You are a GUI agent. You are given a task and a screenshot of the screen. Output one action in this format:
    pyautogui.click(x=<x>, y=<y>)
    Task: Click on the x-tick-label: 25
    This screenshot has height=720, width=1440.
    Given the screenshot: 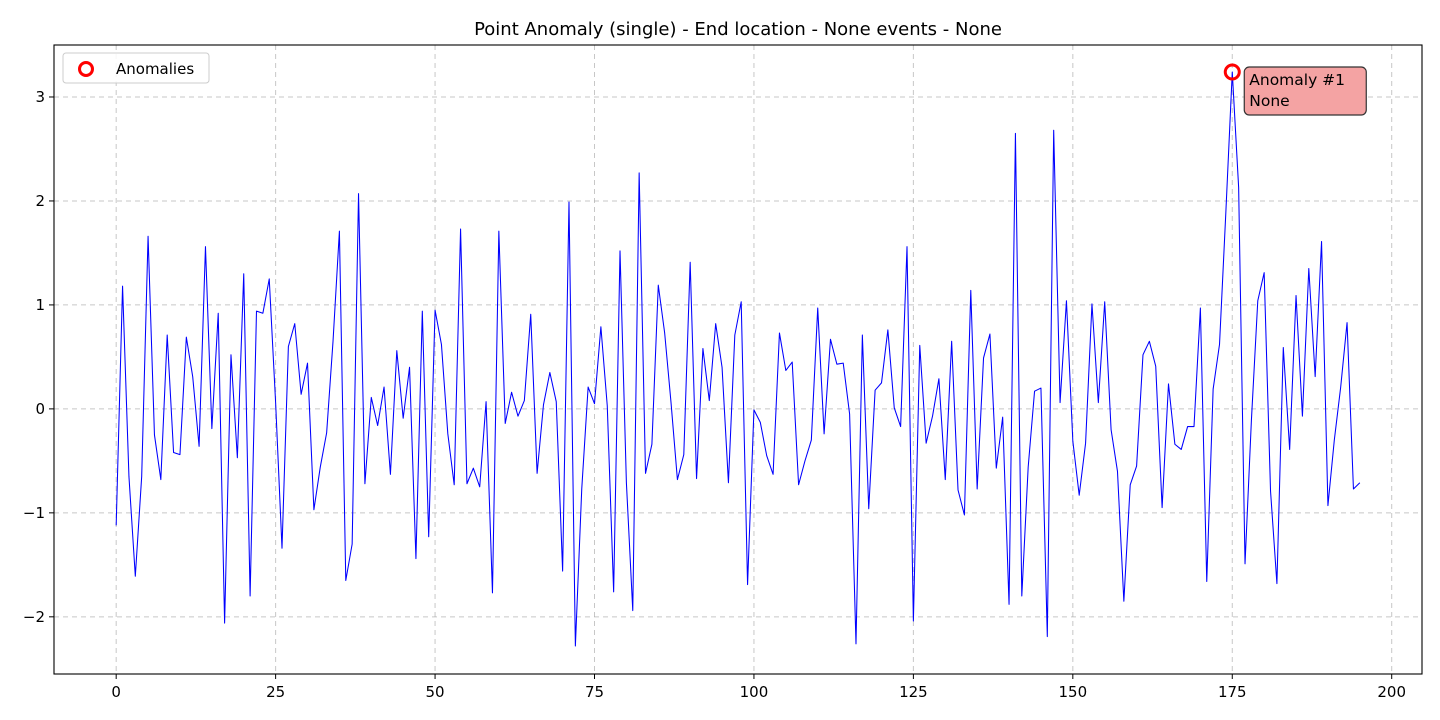 What is the action you would take?
    pyautogui.click(x=275, y=692)
    